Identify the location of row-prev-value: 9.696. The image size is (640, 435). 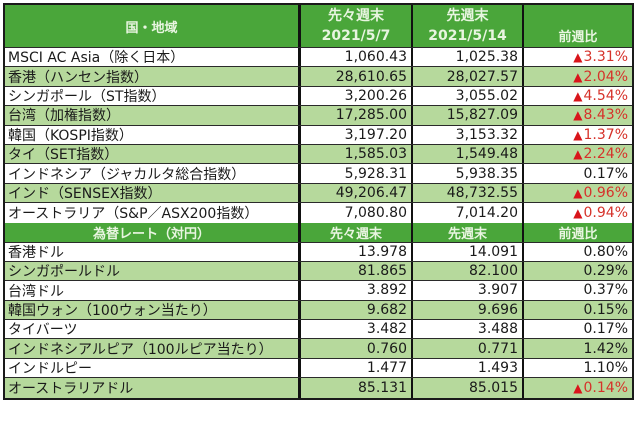
(468, 310).